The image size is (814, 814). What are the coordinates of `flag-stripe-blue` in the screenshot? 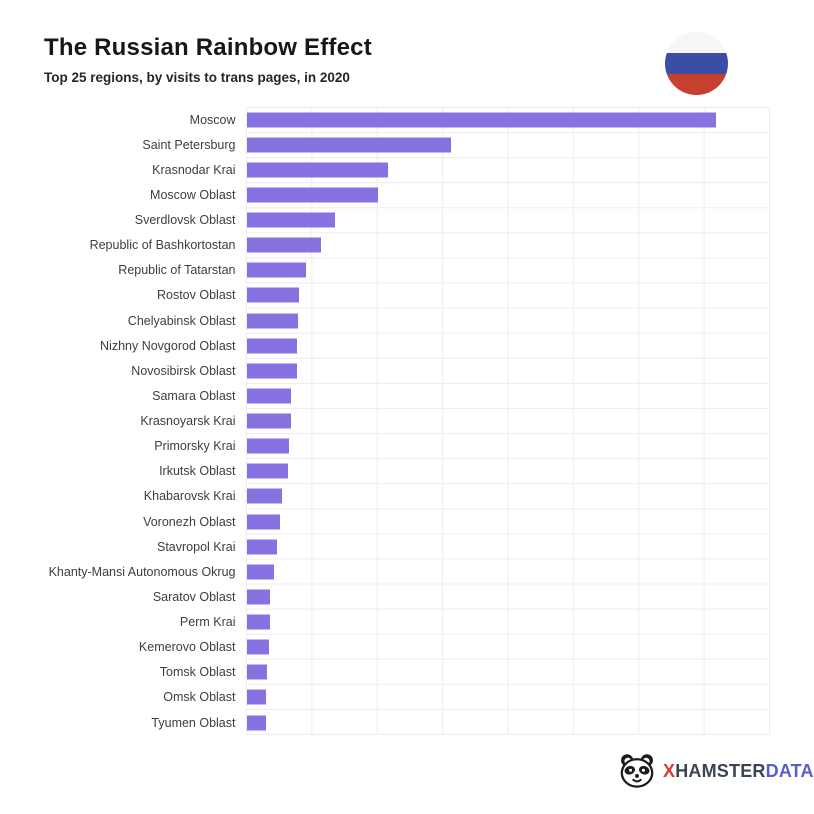 It's located at (696, 63).